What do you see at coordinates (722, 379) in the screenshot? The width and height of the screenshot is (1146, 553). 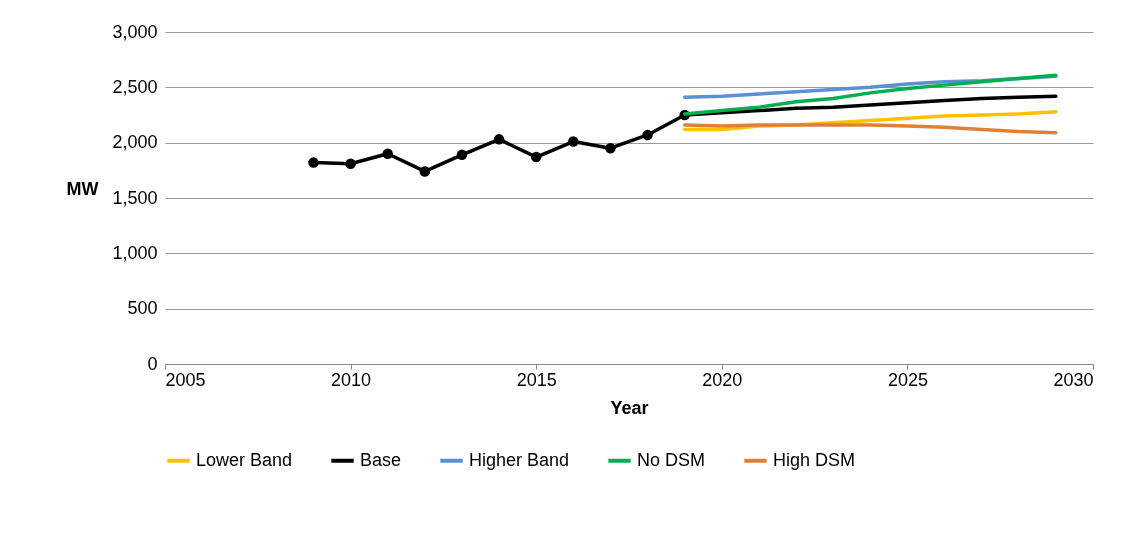 I see `x-tick-label: 2020` at bounding box center [722, 379].